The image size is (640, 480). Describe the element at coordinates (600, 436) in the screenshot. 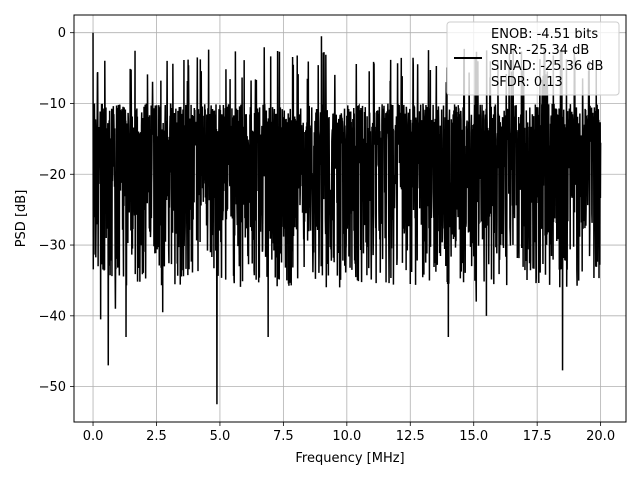

I see `x-tick-label: 20.0` at that location.